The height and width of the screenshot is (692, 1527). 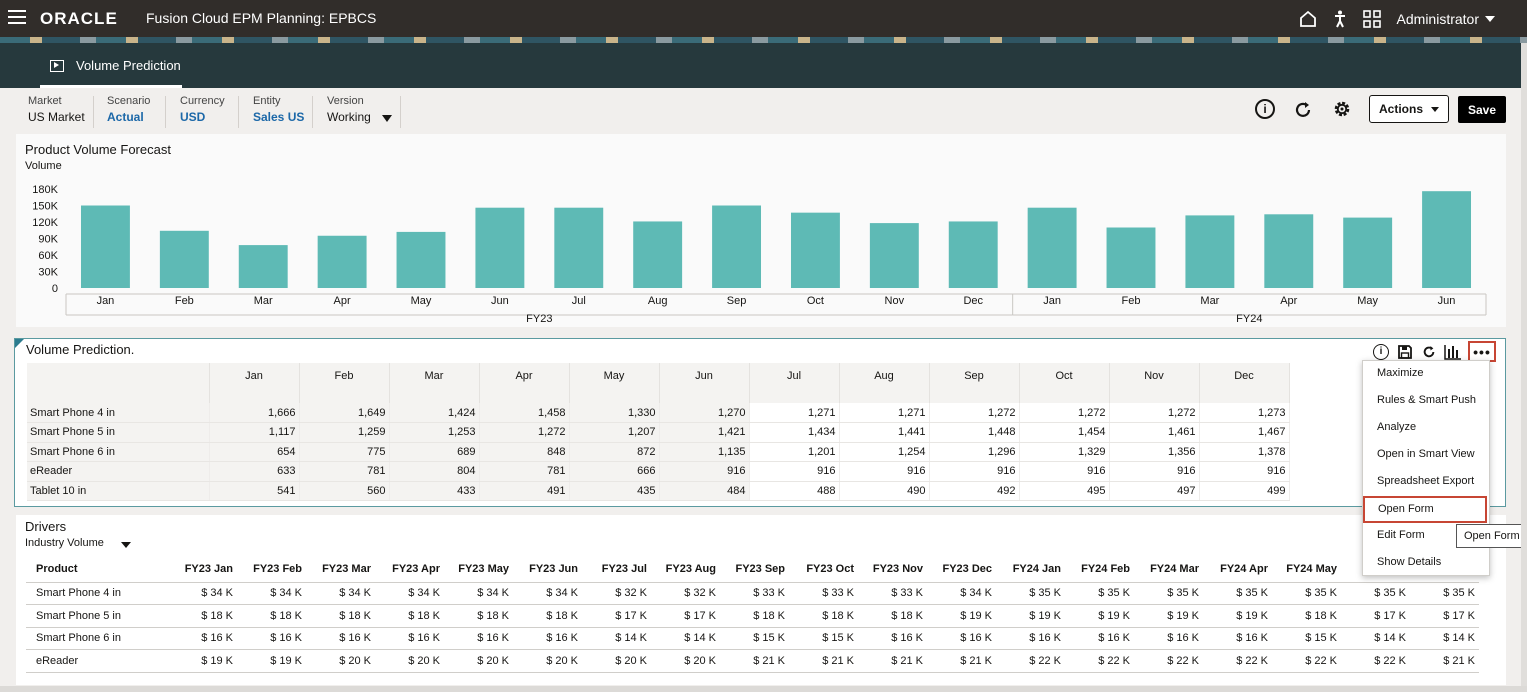 What do you see at coordinates (434, 432) in the screenshot?
I see `data-cell: 1,253` at bounding box center [434, 432].